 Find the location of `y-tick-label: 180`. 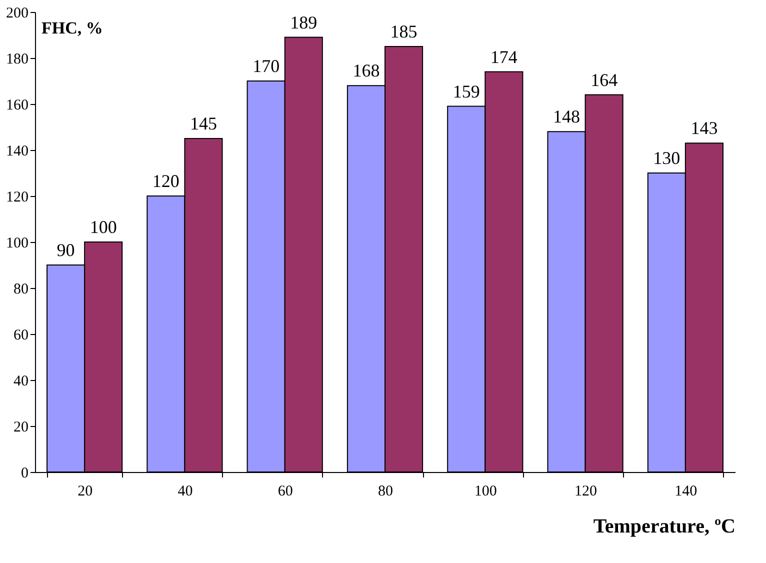

y-tick-label: 180 is located at coordinates (17, 60).